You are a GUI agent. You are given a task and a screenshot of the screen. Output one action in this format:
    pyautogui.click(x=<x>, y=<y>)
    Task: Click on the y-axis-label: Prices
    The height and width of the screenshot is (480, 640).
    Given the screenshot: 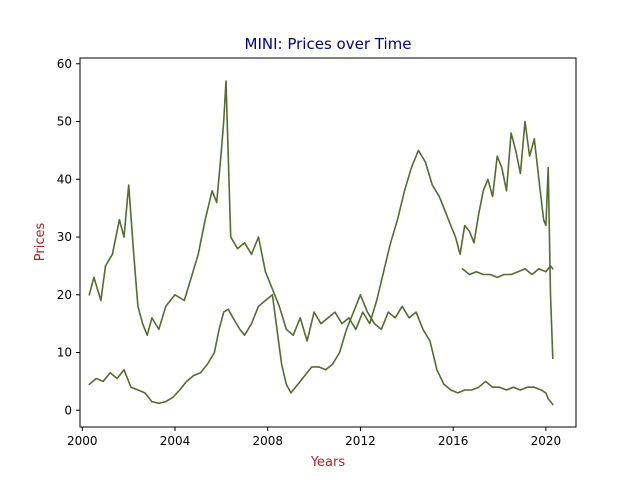 What is the action you would take?
    pyautogui.click(x=40, y=242)
    